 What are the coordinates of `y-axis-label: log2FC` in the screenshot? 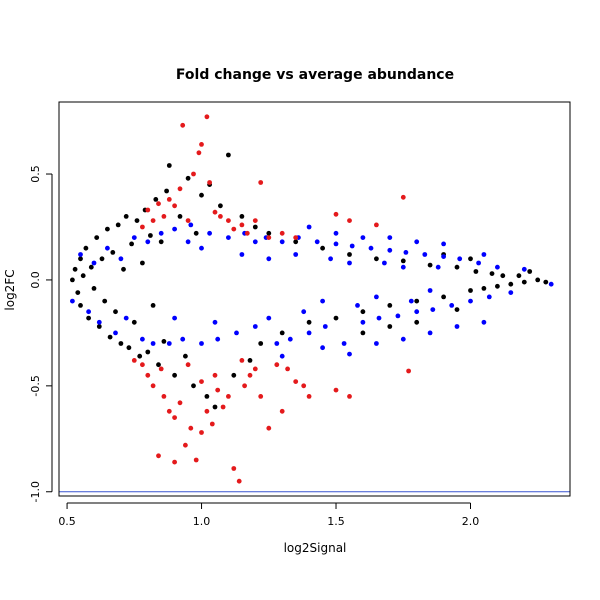 It's located at (10, 289).